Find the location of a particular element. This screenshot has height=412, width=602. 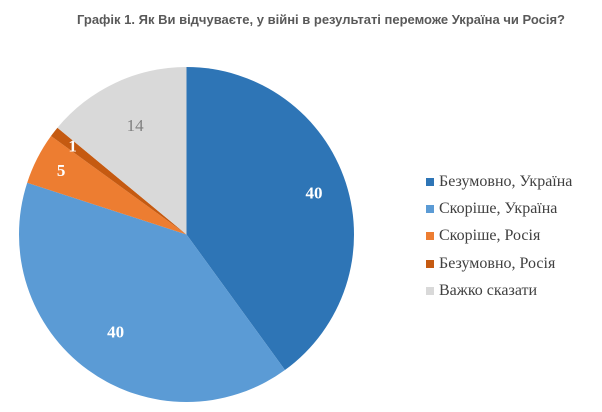

data-label: 14 is located at coordinates (136, 125).